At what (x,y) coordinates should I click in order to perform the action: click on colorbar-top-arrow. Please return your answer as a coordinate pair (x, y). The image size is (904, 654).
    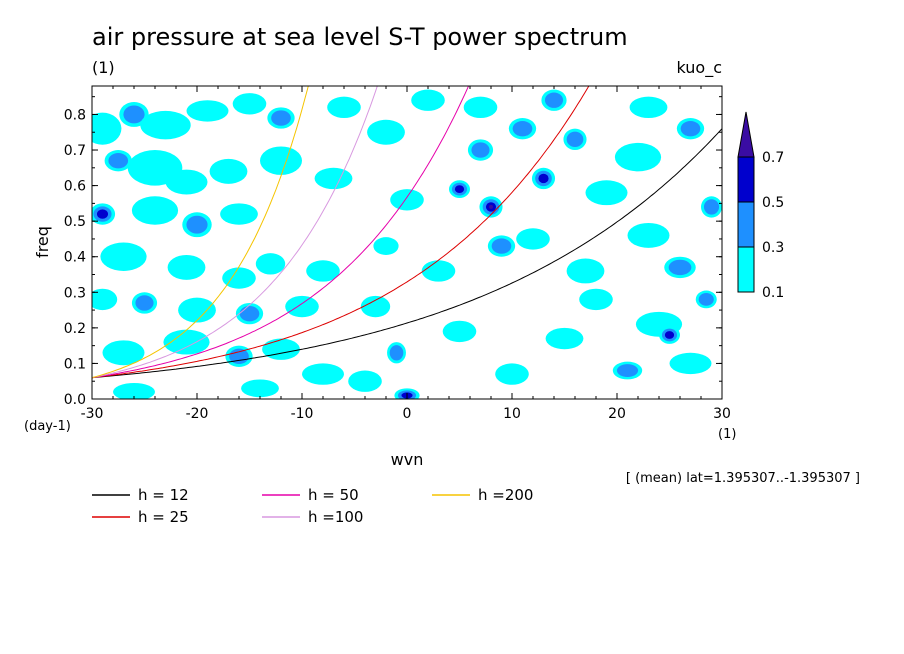
    Looking at the image, I should click on (746, 134).